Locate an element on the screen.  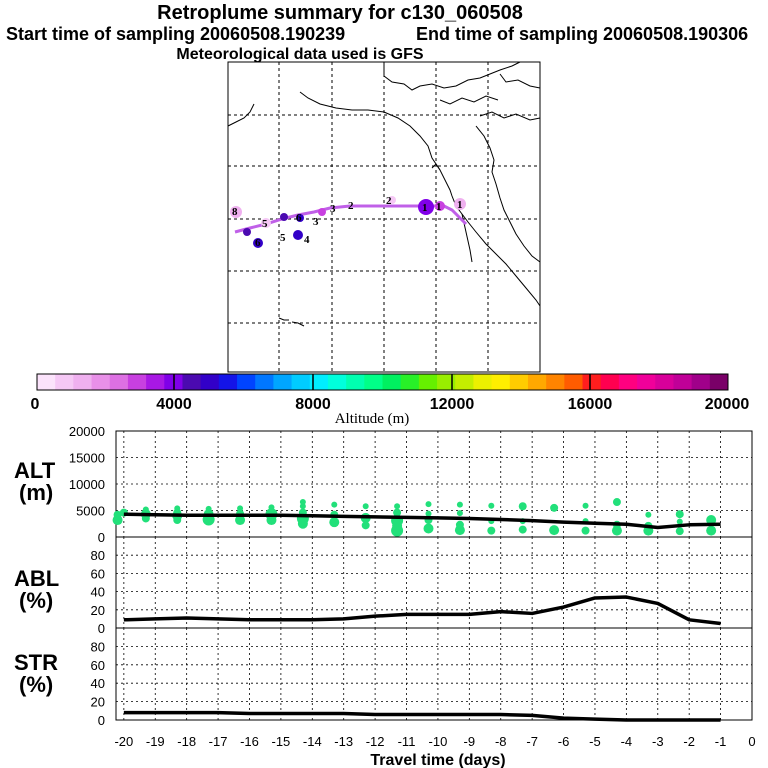
colorbar-label: Altitude (m) is located at coordinates (372, 419).